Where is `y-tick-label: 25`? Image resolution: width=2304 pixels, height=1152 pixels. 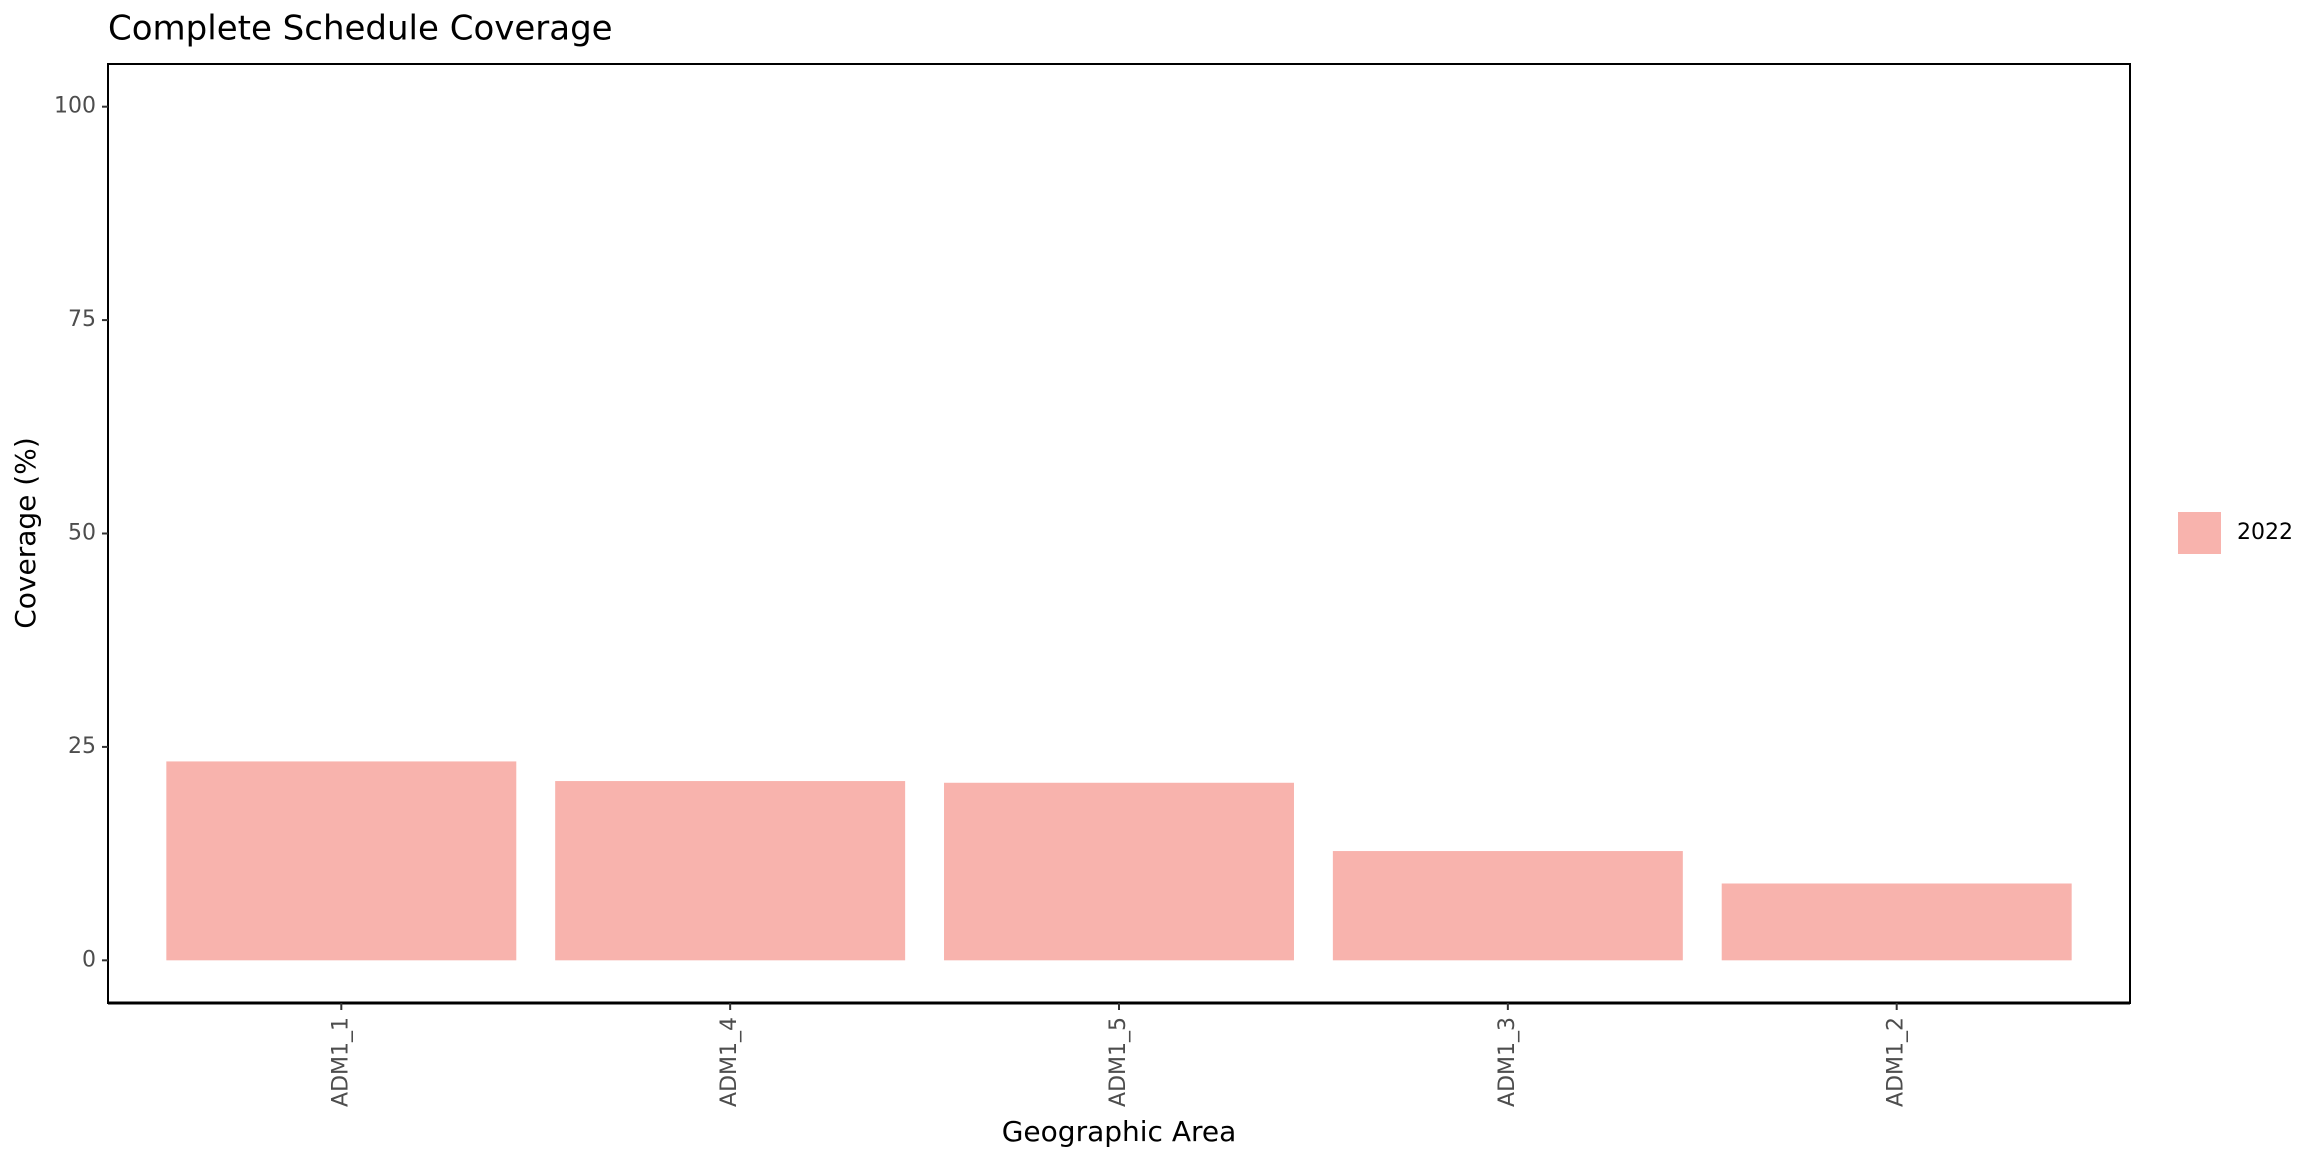
y-tick-label: 25 is located at coordinates (82, 746).